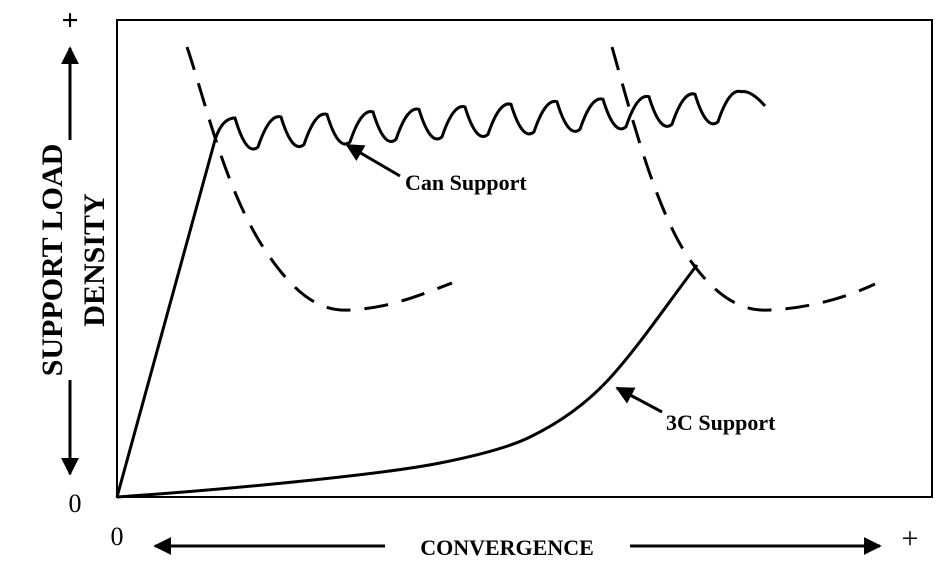 This screenshot has width=936, height=567. I want to click on y-origin-label: 0, so click(75, 503).